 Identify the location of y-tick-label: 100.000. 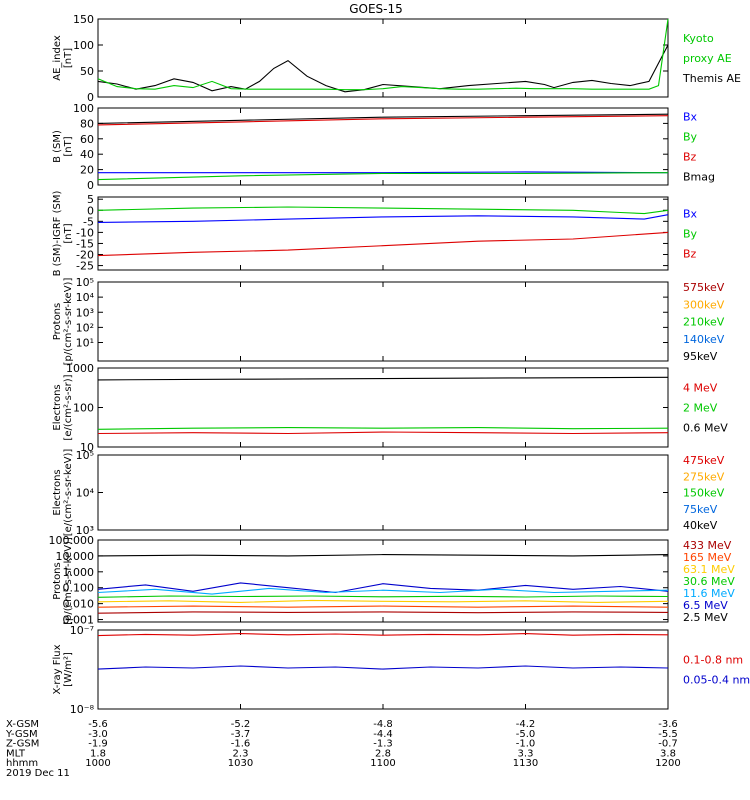
(72, 540).